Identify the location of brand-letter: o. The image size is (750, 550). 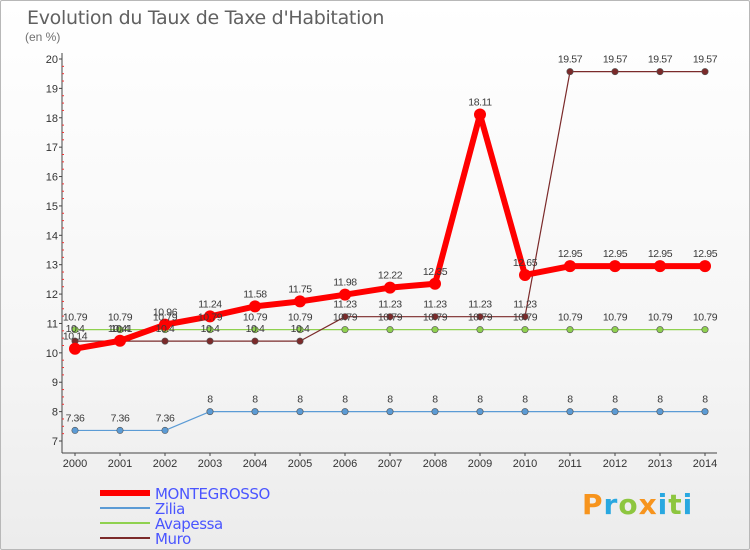
(628, 504).